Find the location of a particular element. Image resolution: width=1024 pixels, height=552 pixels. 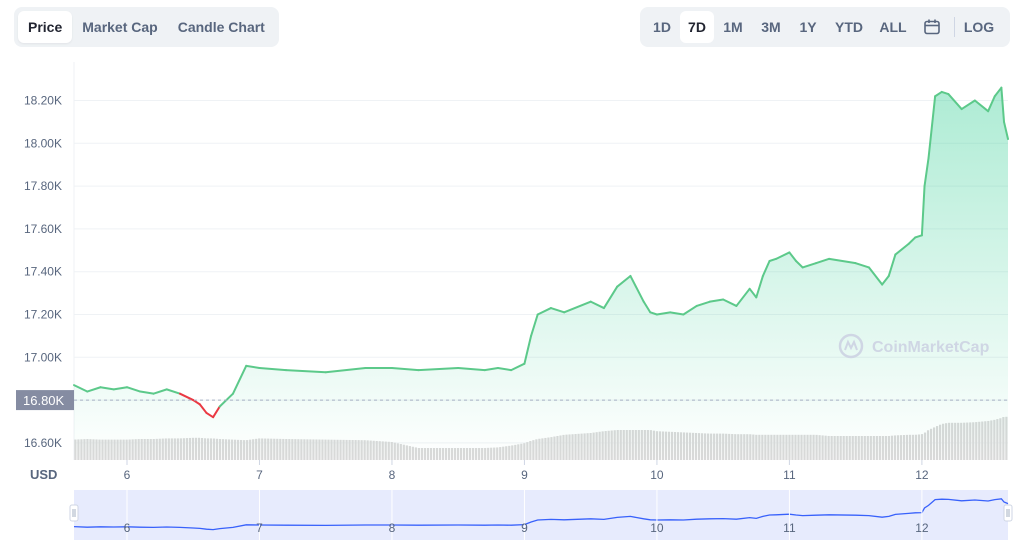

range-navigator: 6 7 8 9 10 11 12 is located at coordinates (541, 515).